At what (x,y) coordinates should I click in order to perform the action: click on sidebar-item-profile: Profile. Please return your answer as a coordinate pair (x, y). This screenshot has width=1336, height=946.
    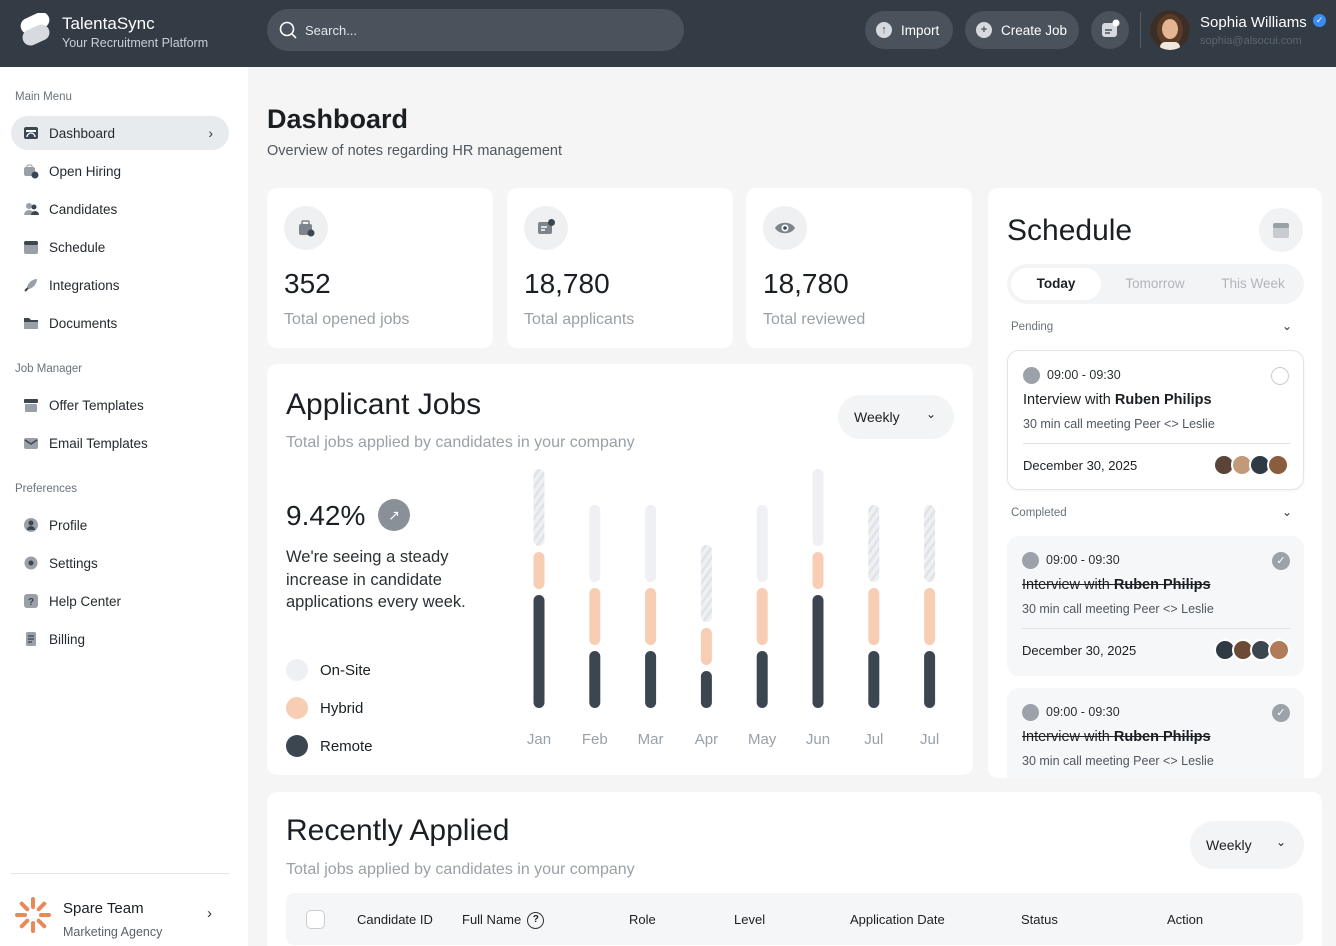
    Looking at the image, I should click on (120, 525).